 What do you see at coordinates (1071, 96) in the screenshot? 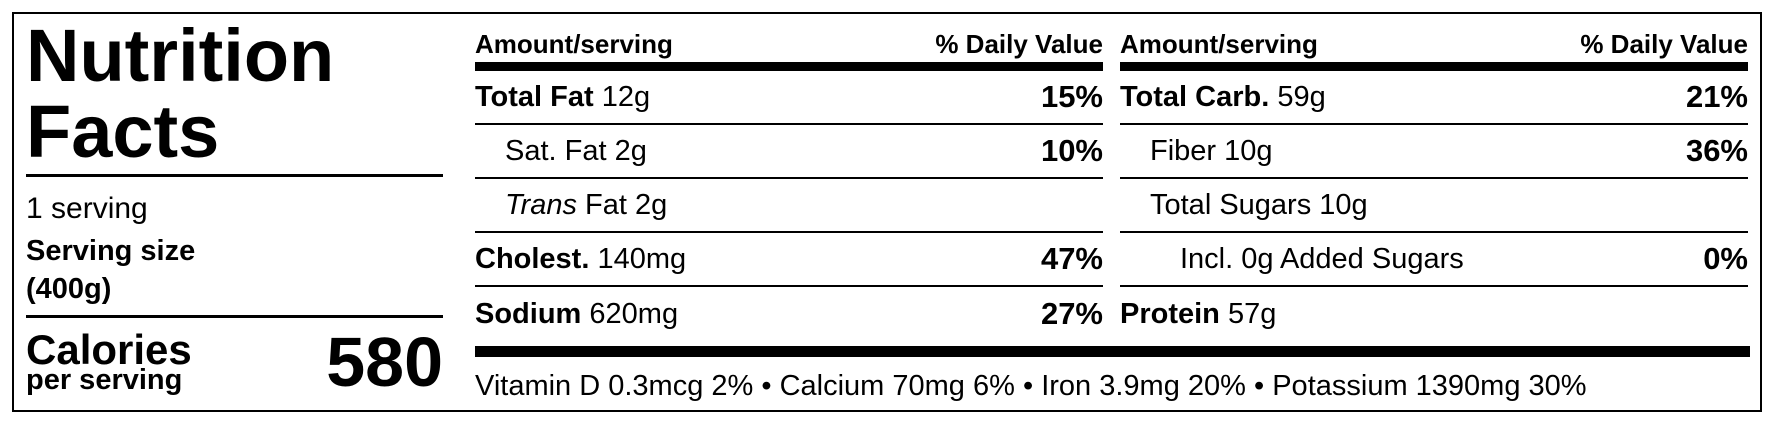
I see `daily-value: 15%` at bounding box center [1071, 96].